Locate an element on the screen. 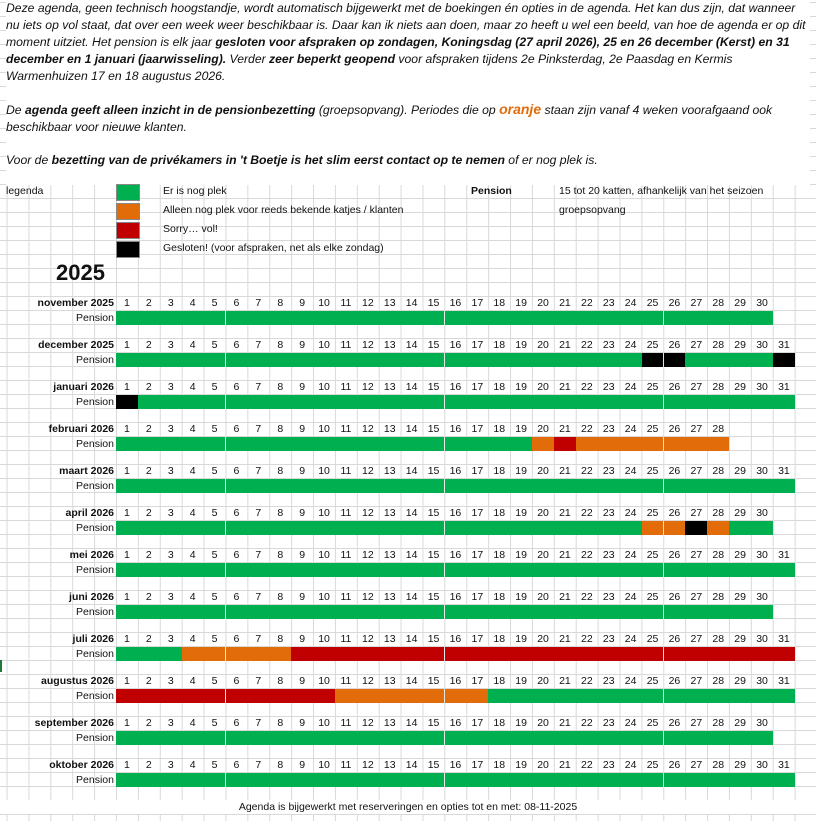 Image resolution: width=816 pixels, height=821 pixels. day-number: 30 is located at coordinates (762, 303).